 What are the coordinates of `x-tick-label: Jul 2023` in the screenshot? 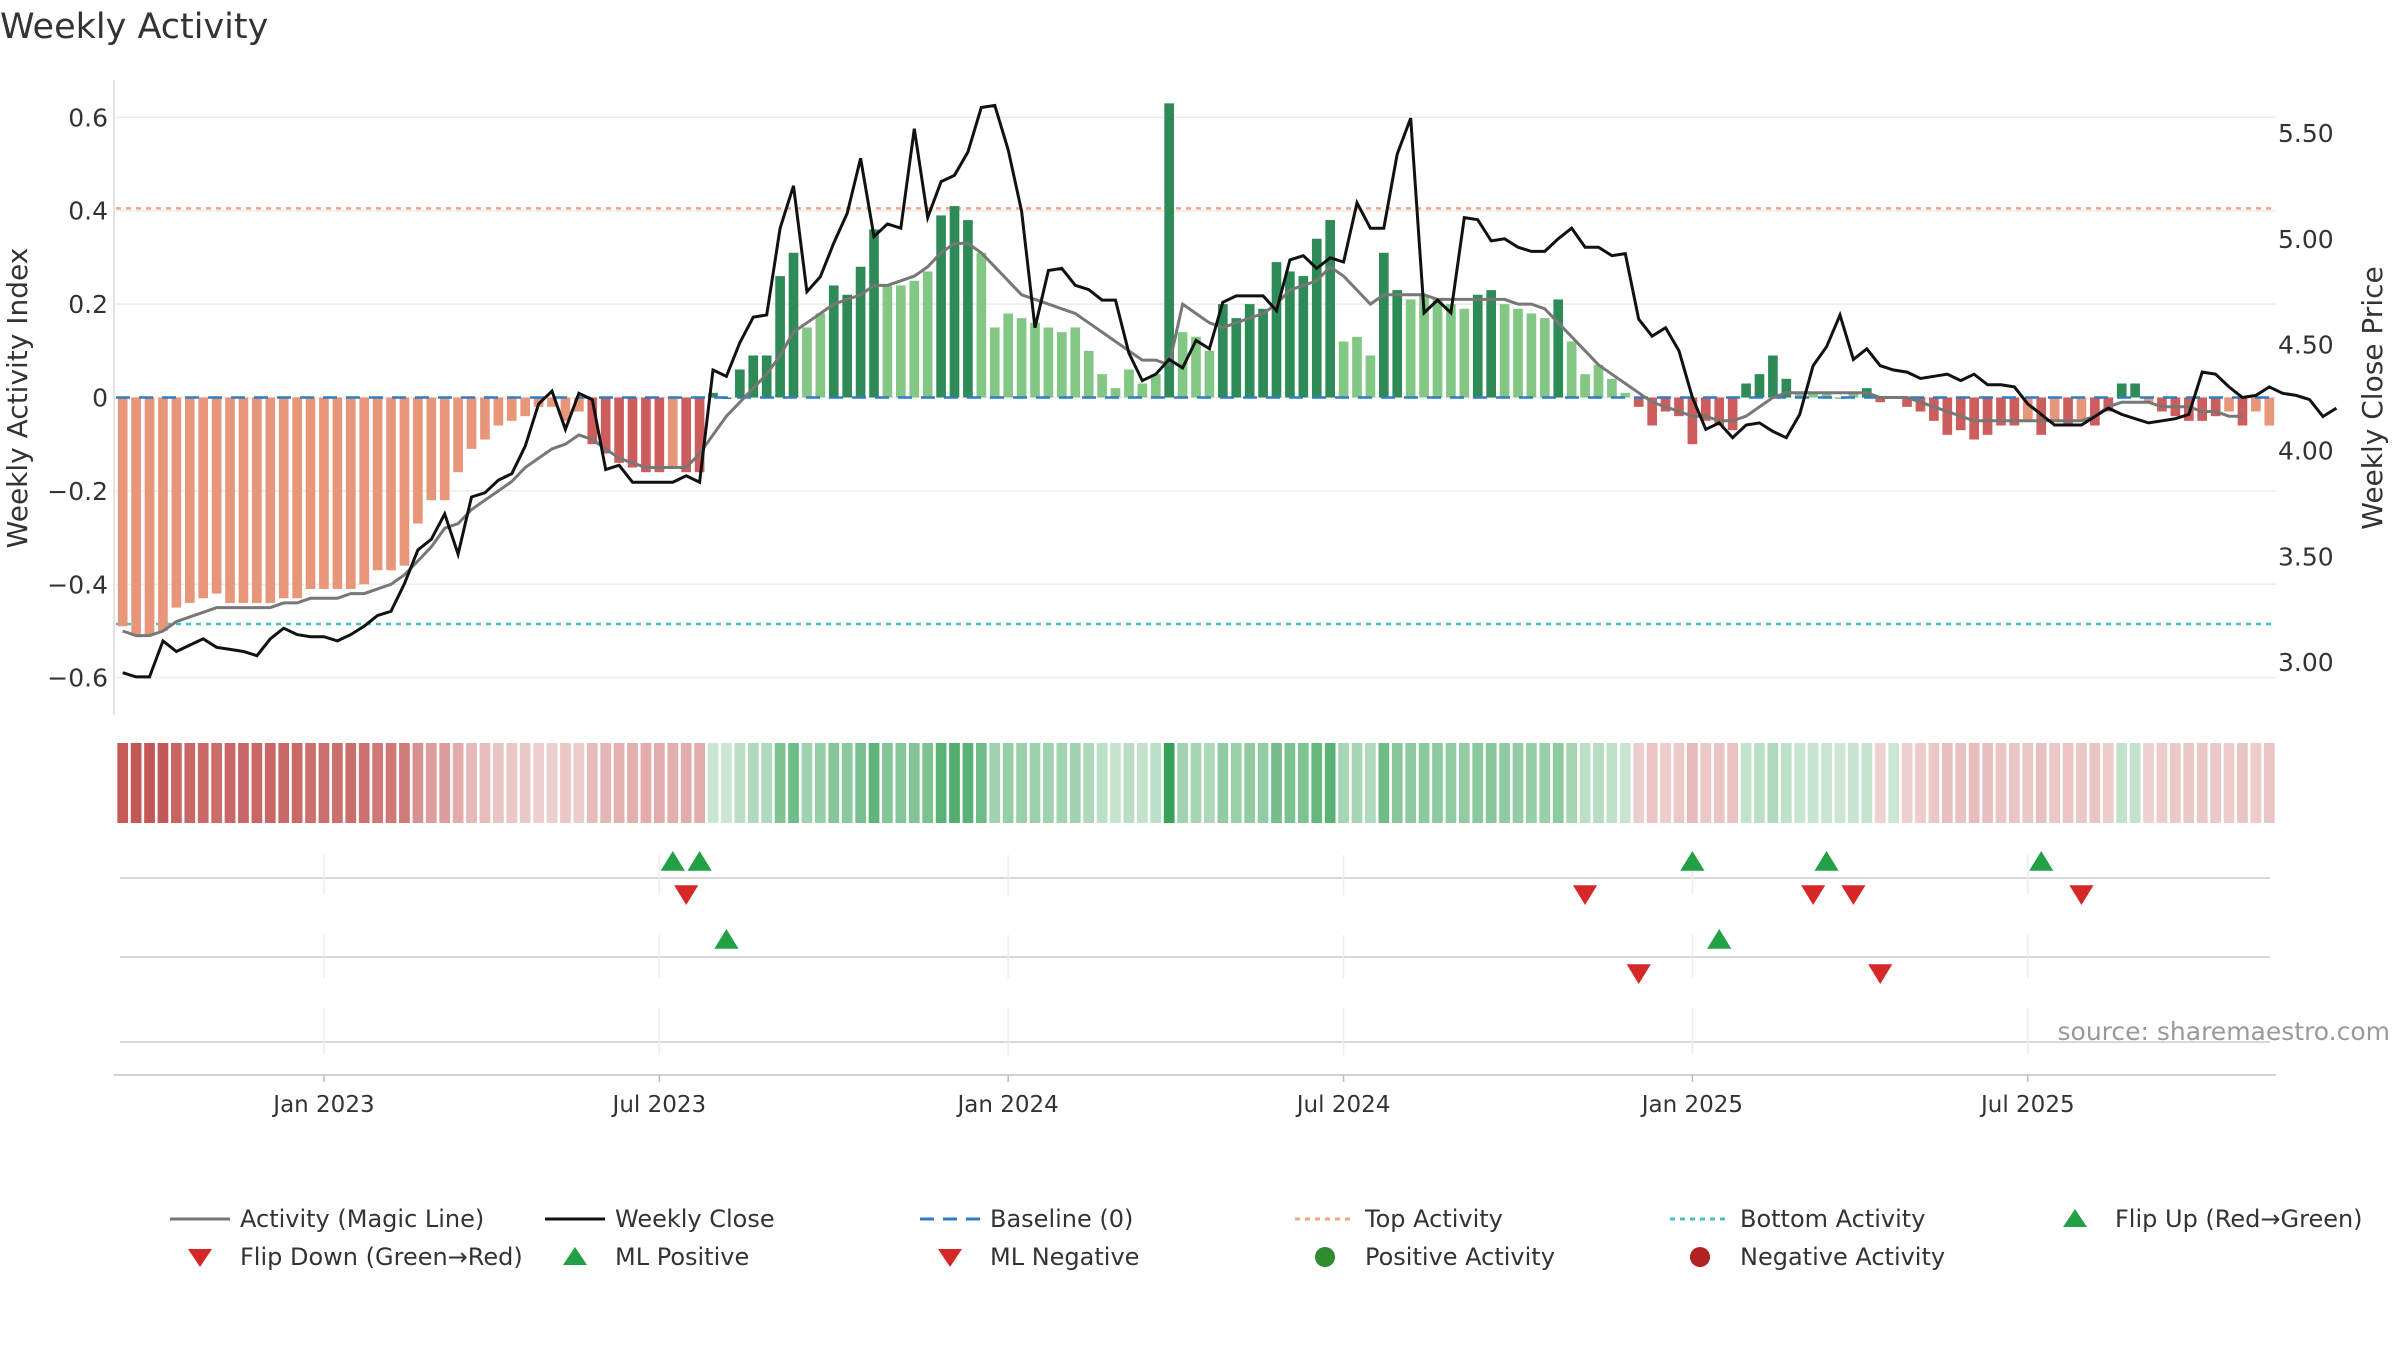 It's located at (659, 1105).